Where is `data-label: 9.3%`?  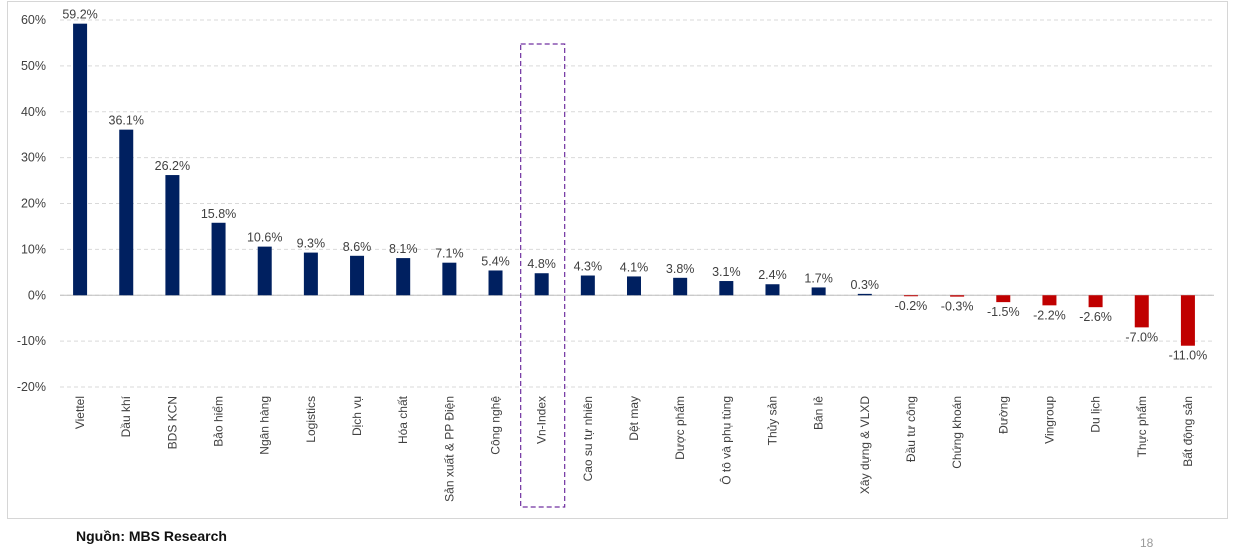
data-label: 9.3% is located at coordinates (311, 244).